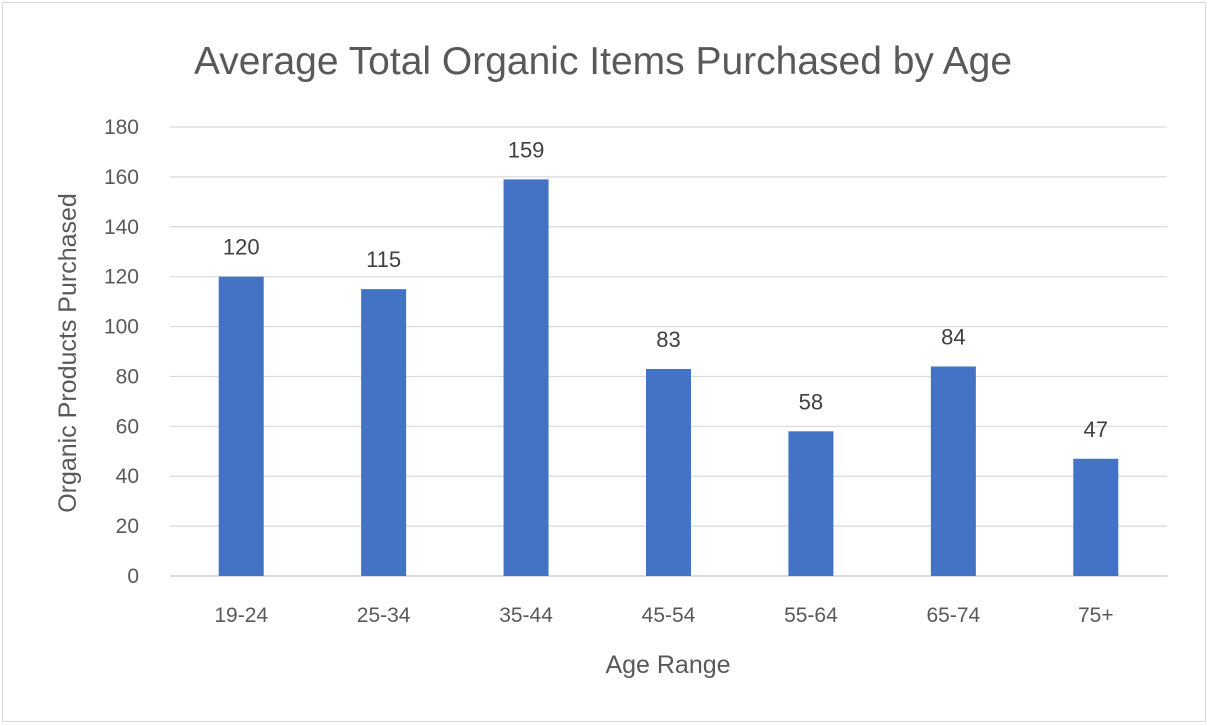 The image size is (1210, 726). What do you see at coordinates (1096, 517) in the screenshot?
I see `bar-75+` at bounding box center [1096, 517].